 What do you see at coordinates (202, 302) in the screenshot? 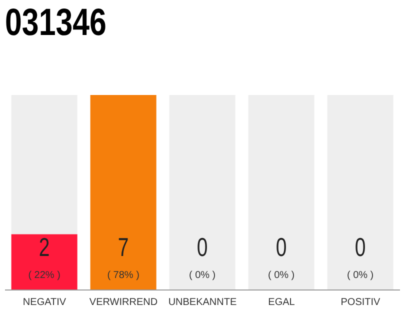
I see `x-tick-label: UNBEKANNTE` at bounding box center [202, 302].